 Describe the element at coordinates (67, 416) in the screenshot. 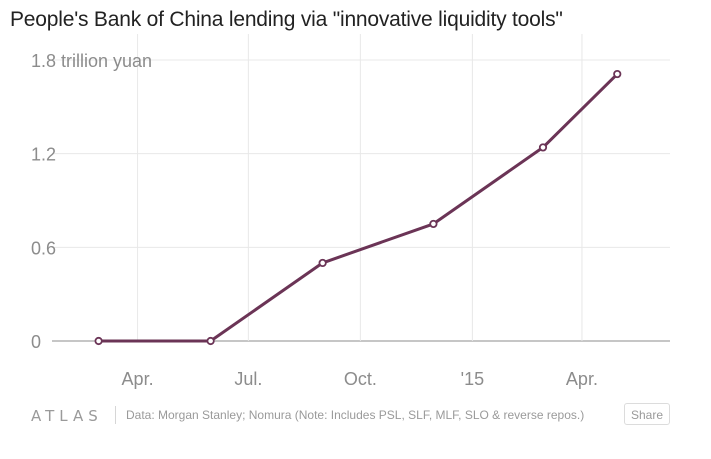

I see `atlas-logo: ATLAS` at that location.